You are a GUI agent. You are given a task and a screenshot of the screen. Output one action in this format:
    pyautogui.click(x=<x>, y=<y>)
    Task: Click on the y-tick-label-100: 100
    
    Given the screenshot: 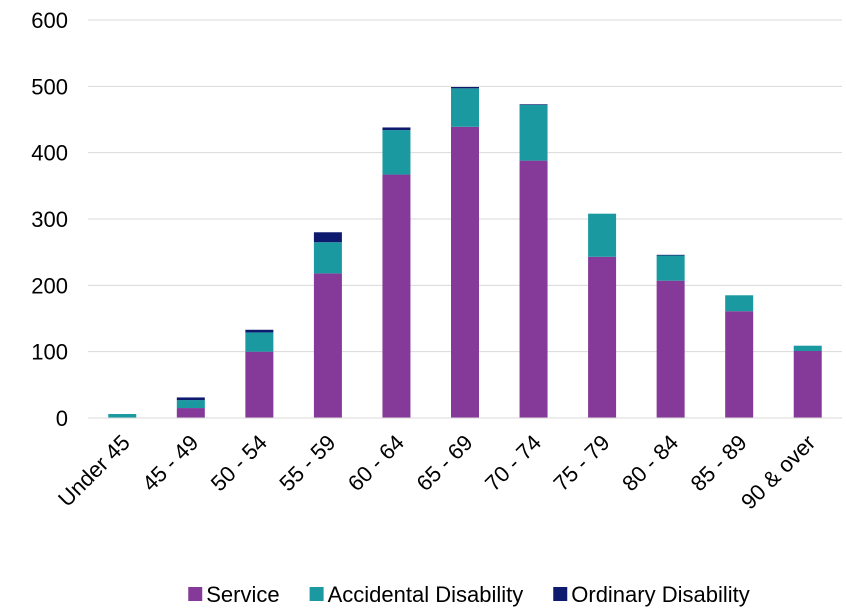 What is the action you would take?
    pyautogui.click(x=49, y=352)
    